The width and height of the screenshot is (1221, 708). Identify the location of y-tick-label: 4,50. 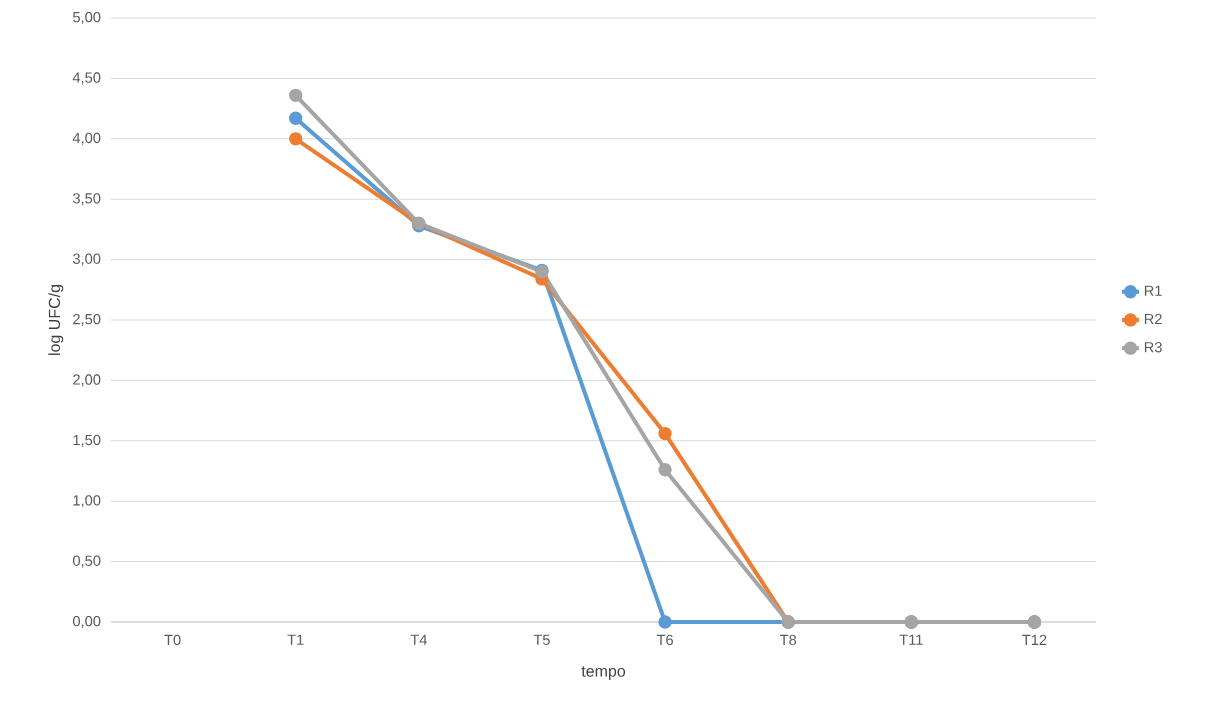
(86, 78).